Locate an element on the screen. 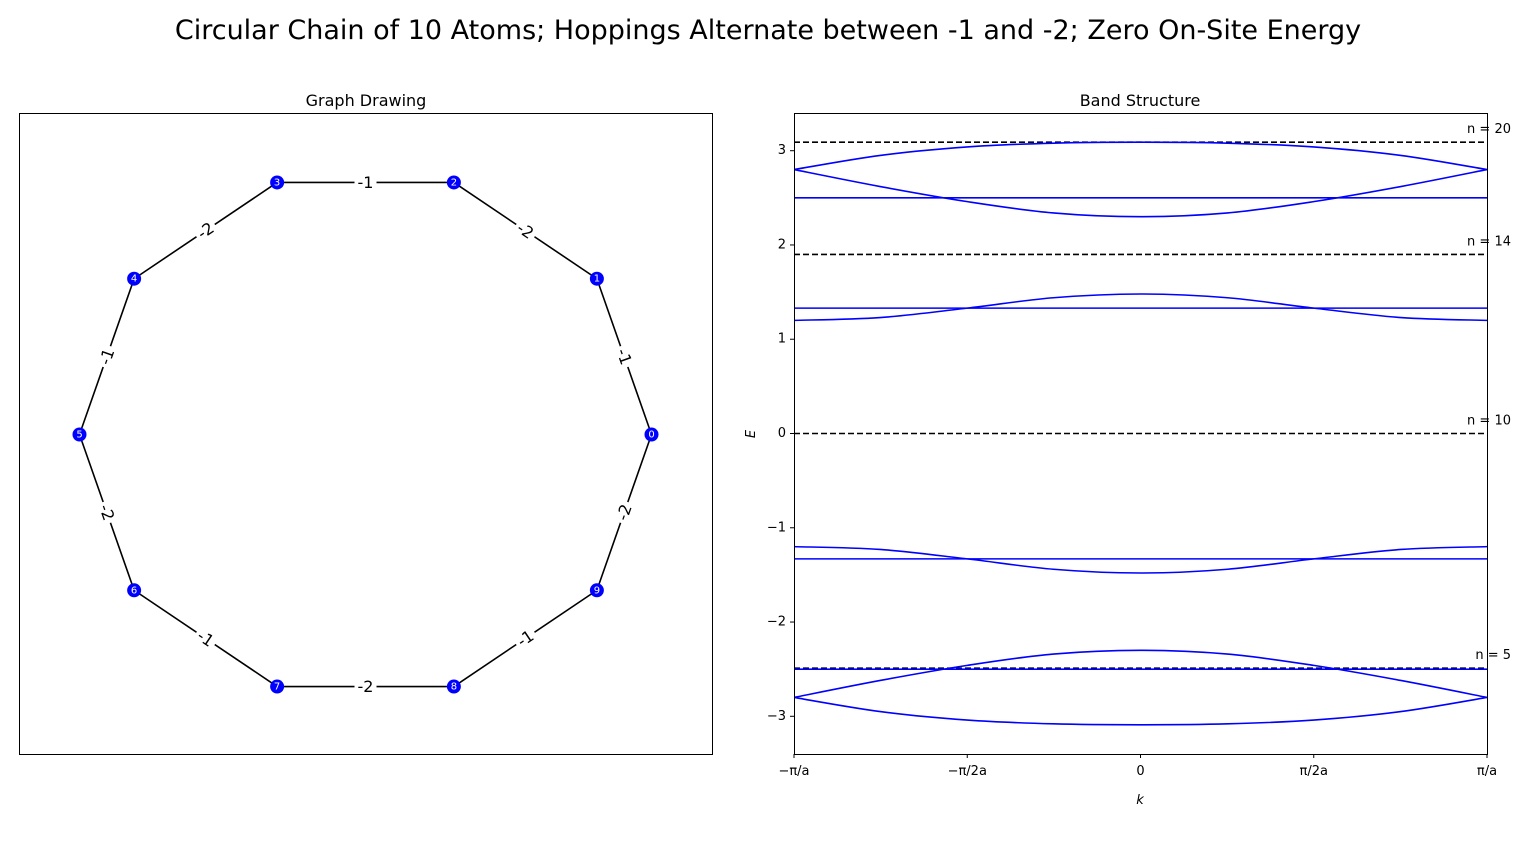 The image size is (1536, 850). graph-node-label: 3 is located at coordinates (277, 182).